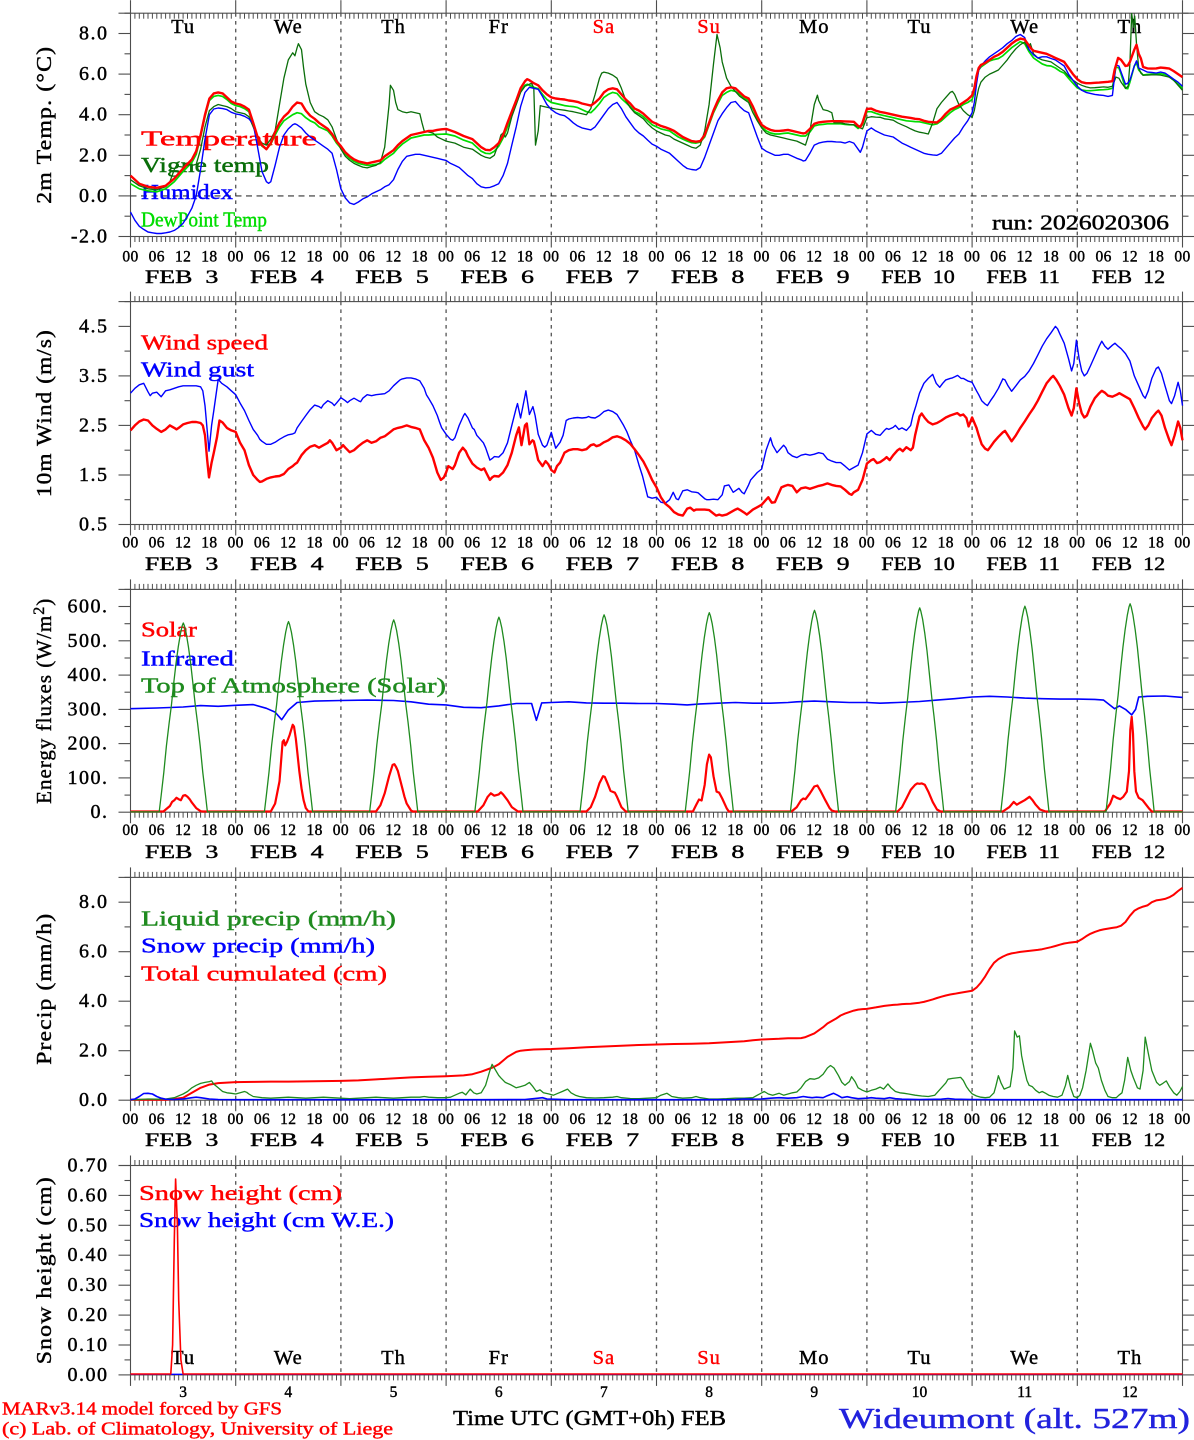 This screenshot has height=1440, width=1194. I want to click on svg-text: 400., so click(88, 675).